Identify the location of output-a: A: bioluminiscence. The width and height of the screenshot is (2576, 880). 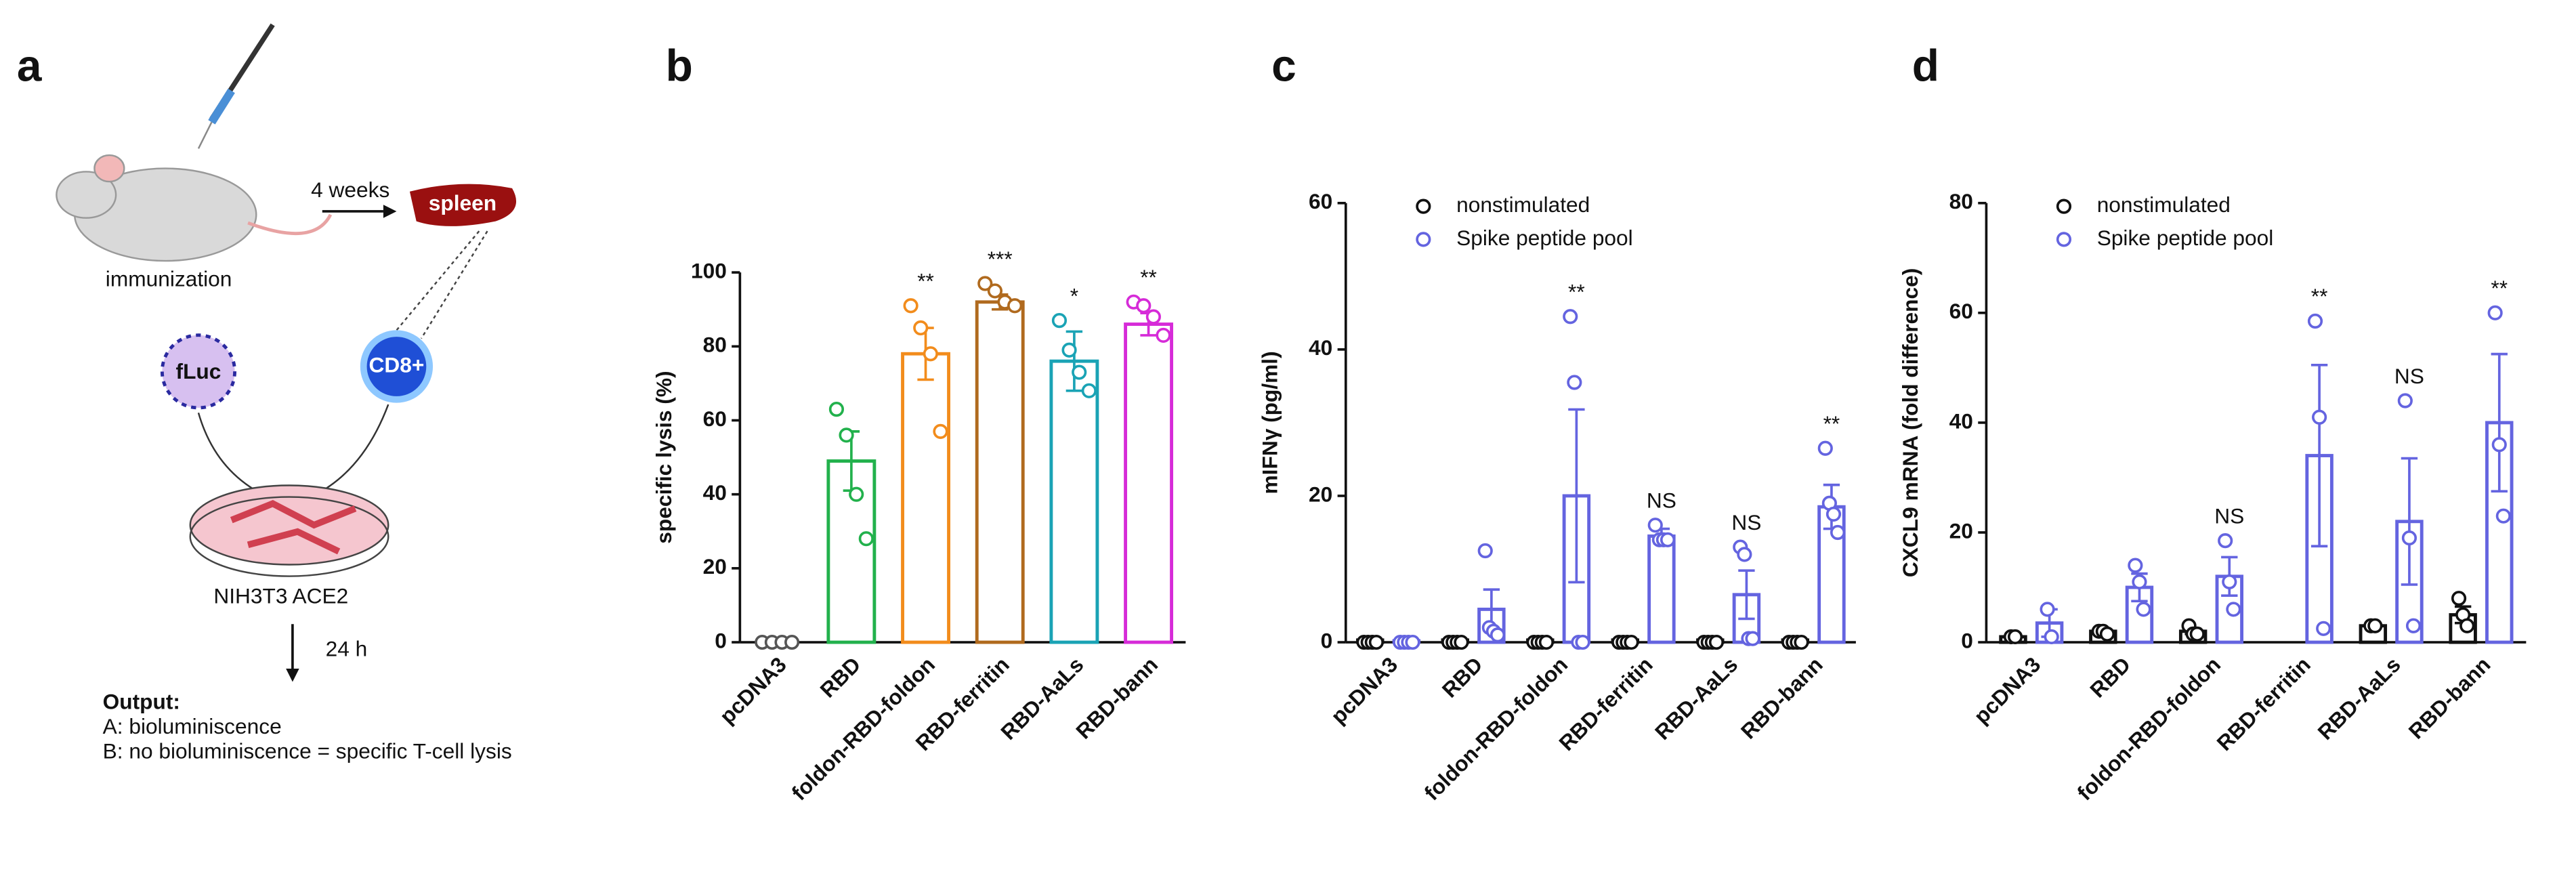
(193, 726).